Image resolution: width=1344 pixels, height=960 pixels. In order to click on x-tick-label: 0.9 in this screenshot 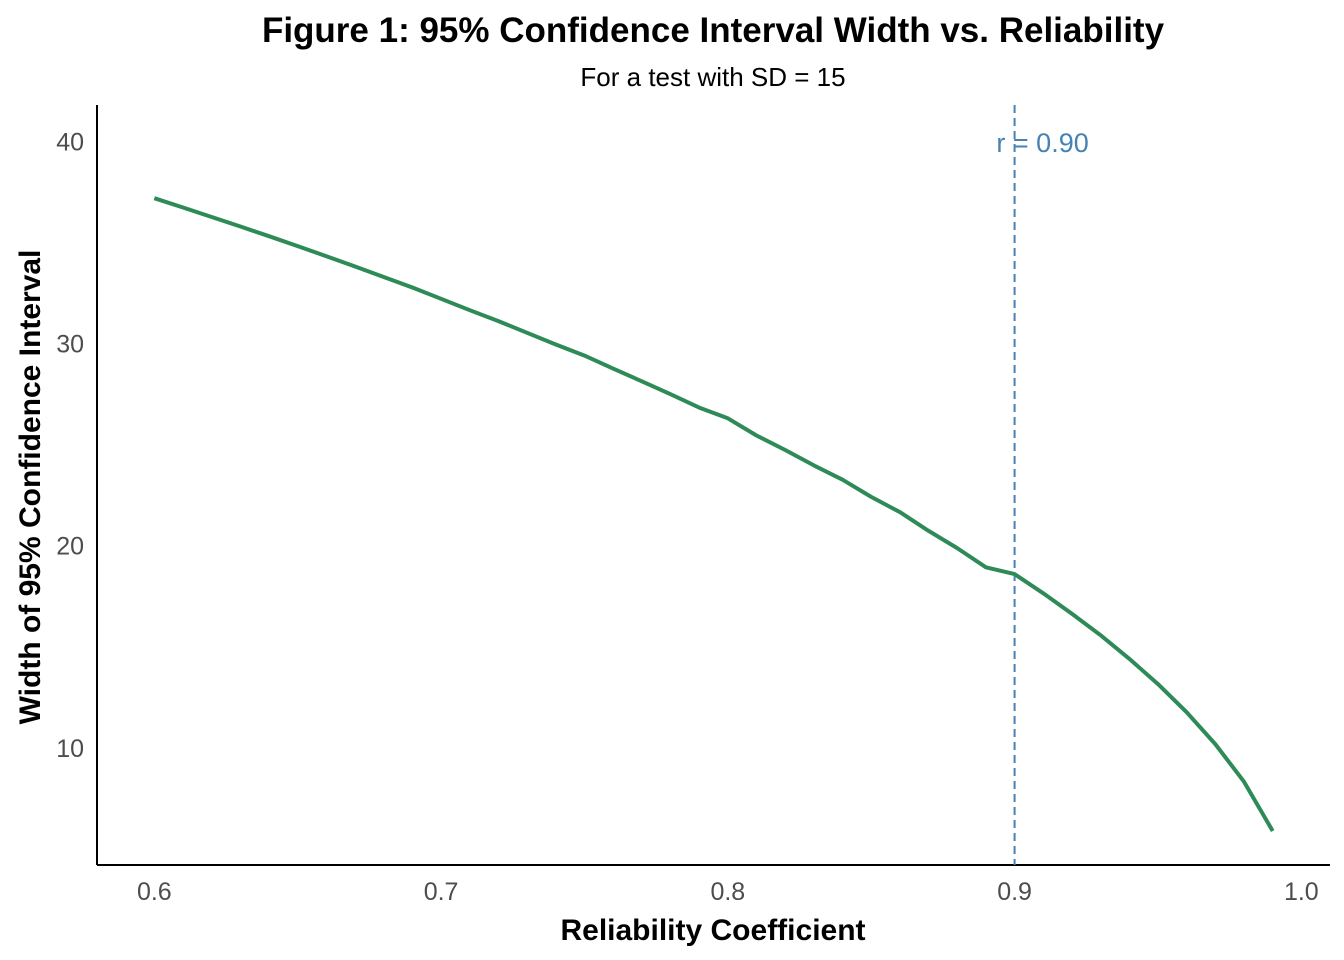, I will do `click(1014, 892)`.